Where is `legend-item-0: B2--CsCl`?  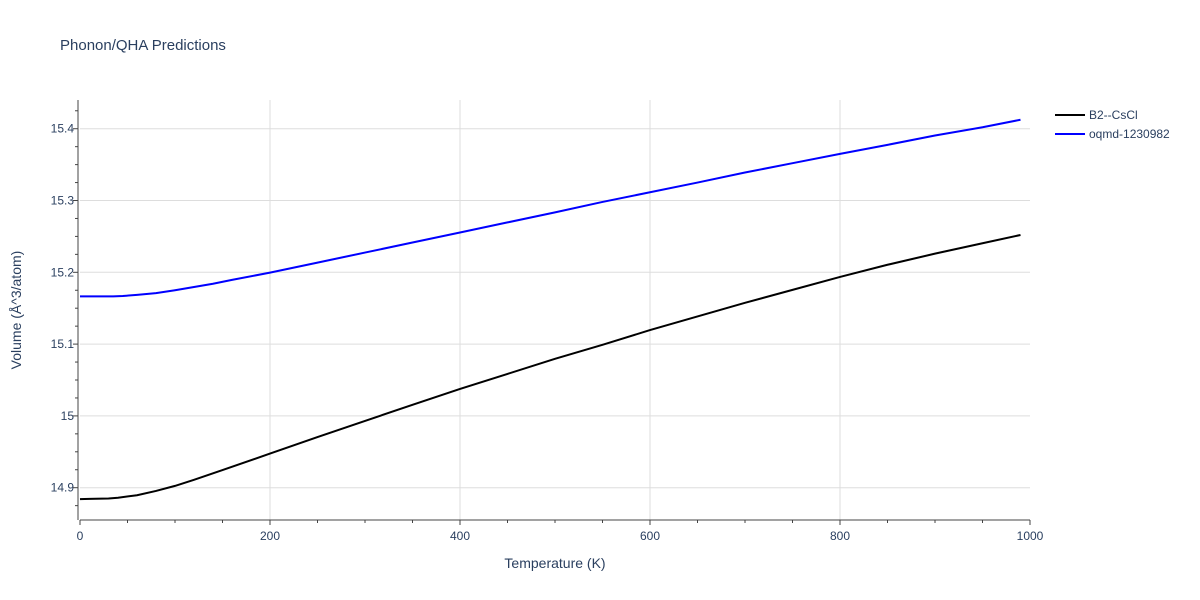 legend-item-0: B2--CsCl is located at coordinates (1096, 115).